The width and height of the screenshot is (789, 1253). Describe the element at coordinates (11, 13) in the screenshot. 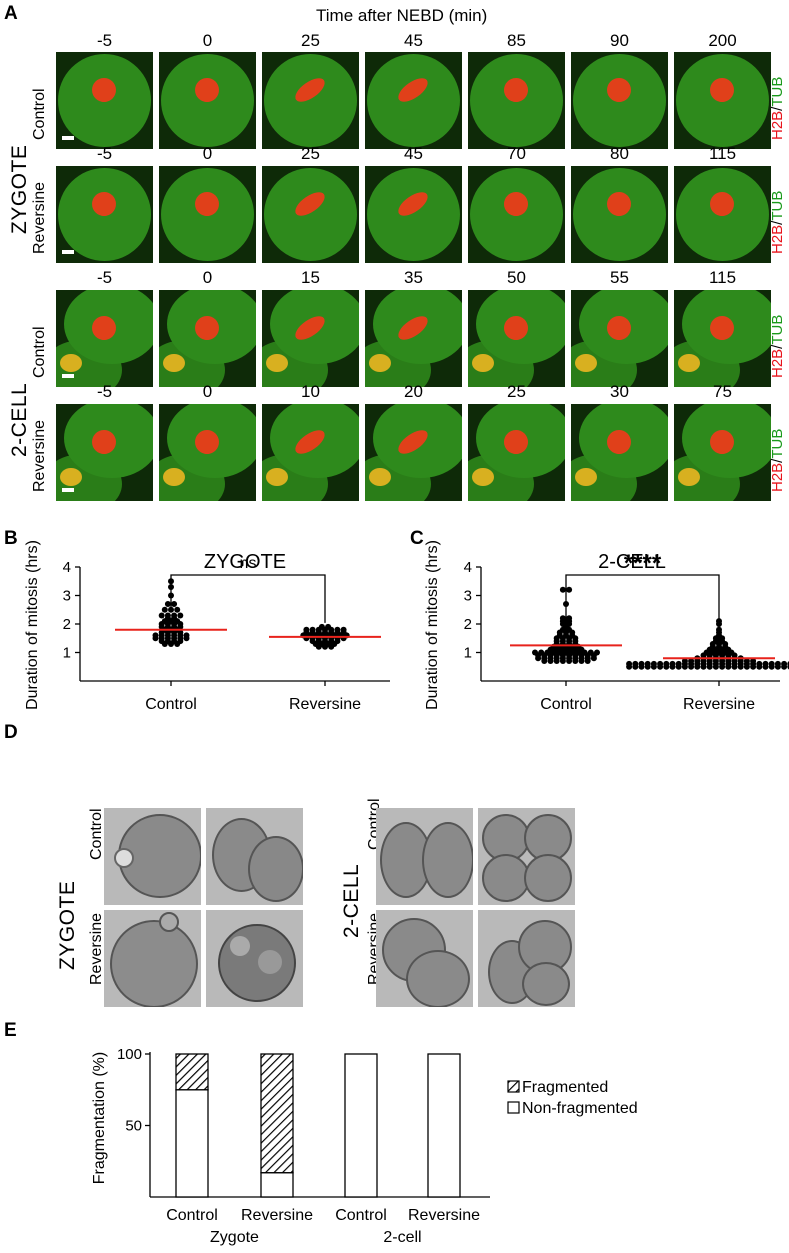

I see `panel-a-label: A` at that location.